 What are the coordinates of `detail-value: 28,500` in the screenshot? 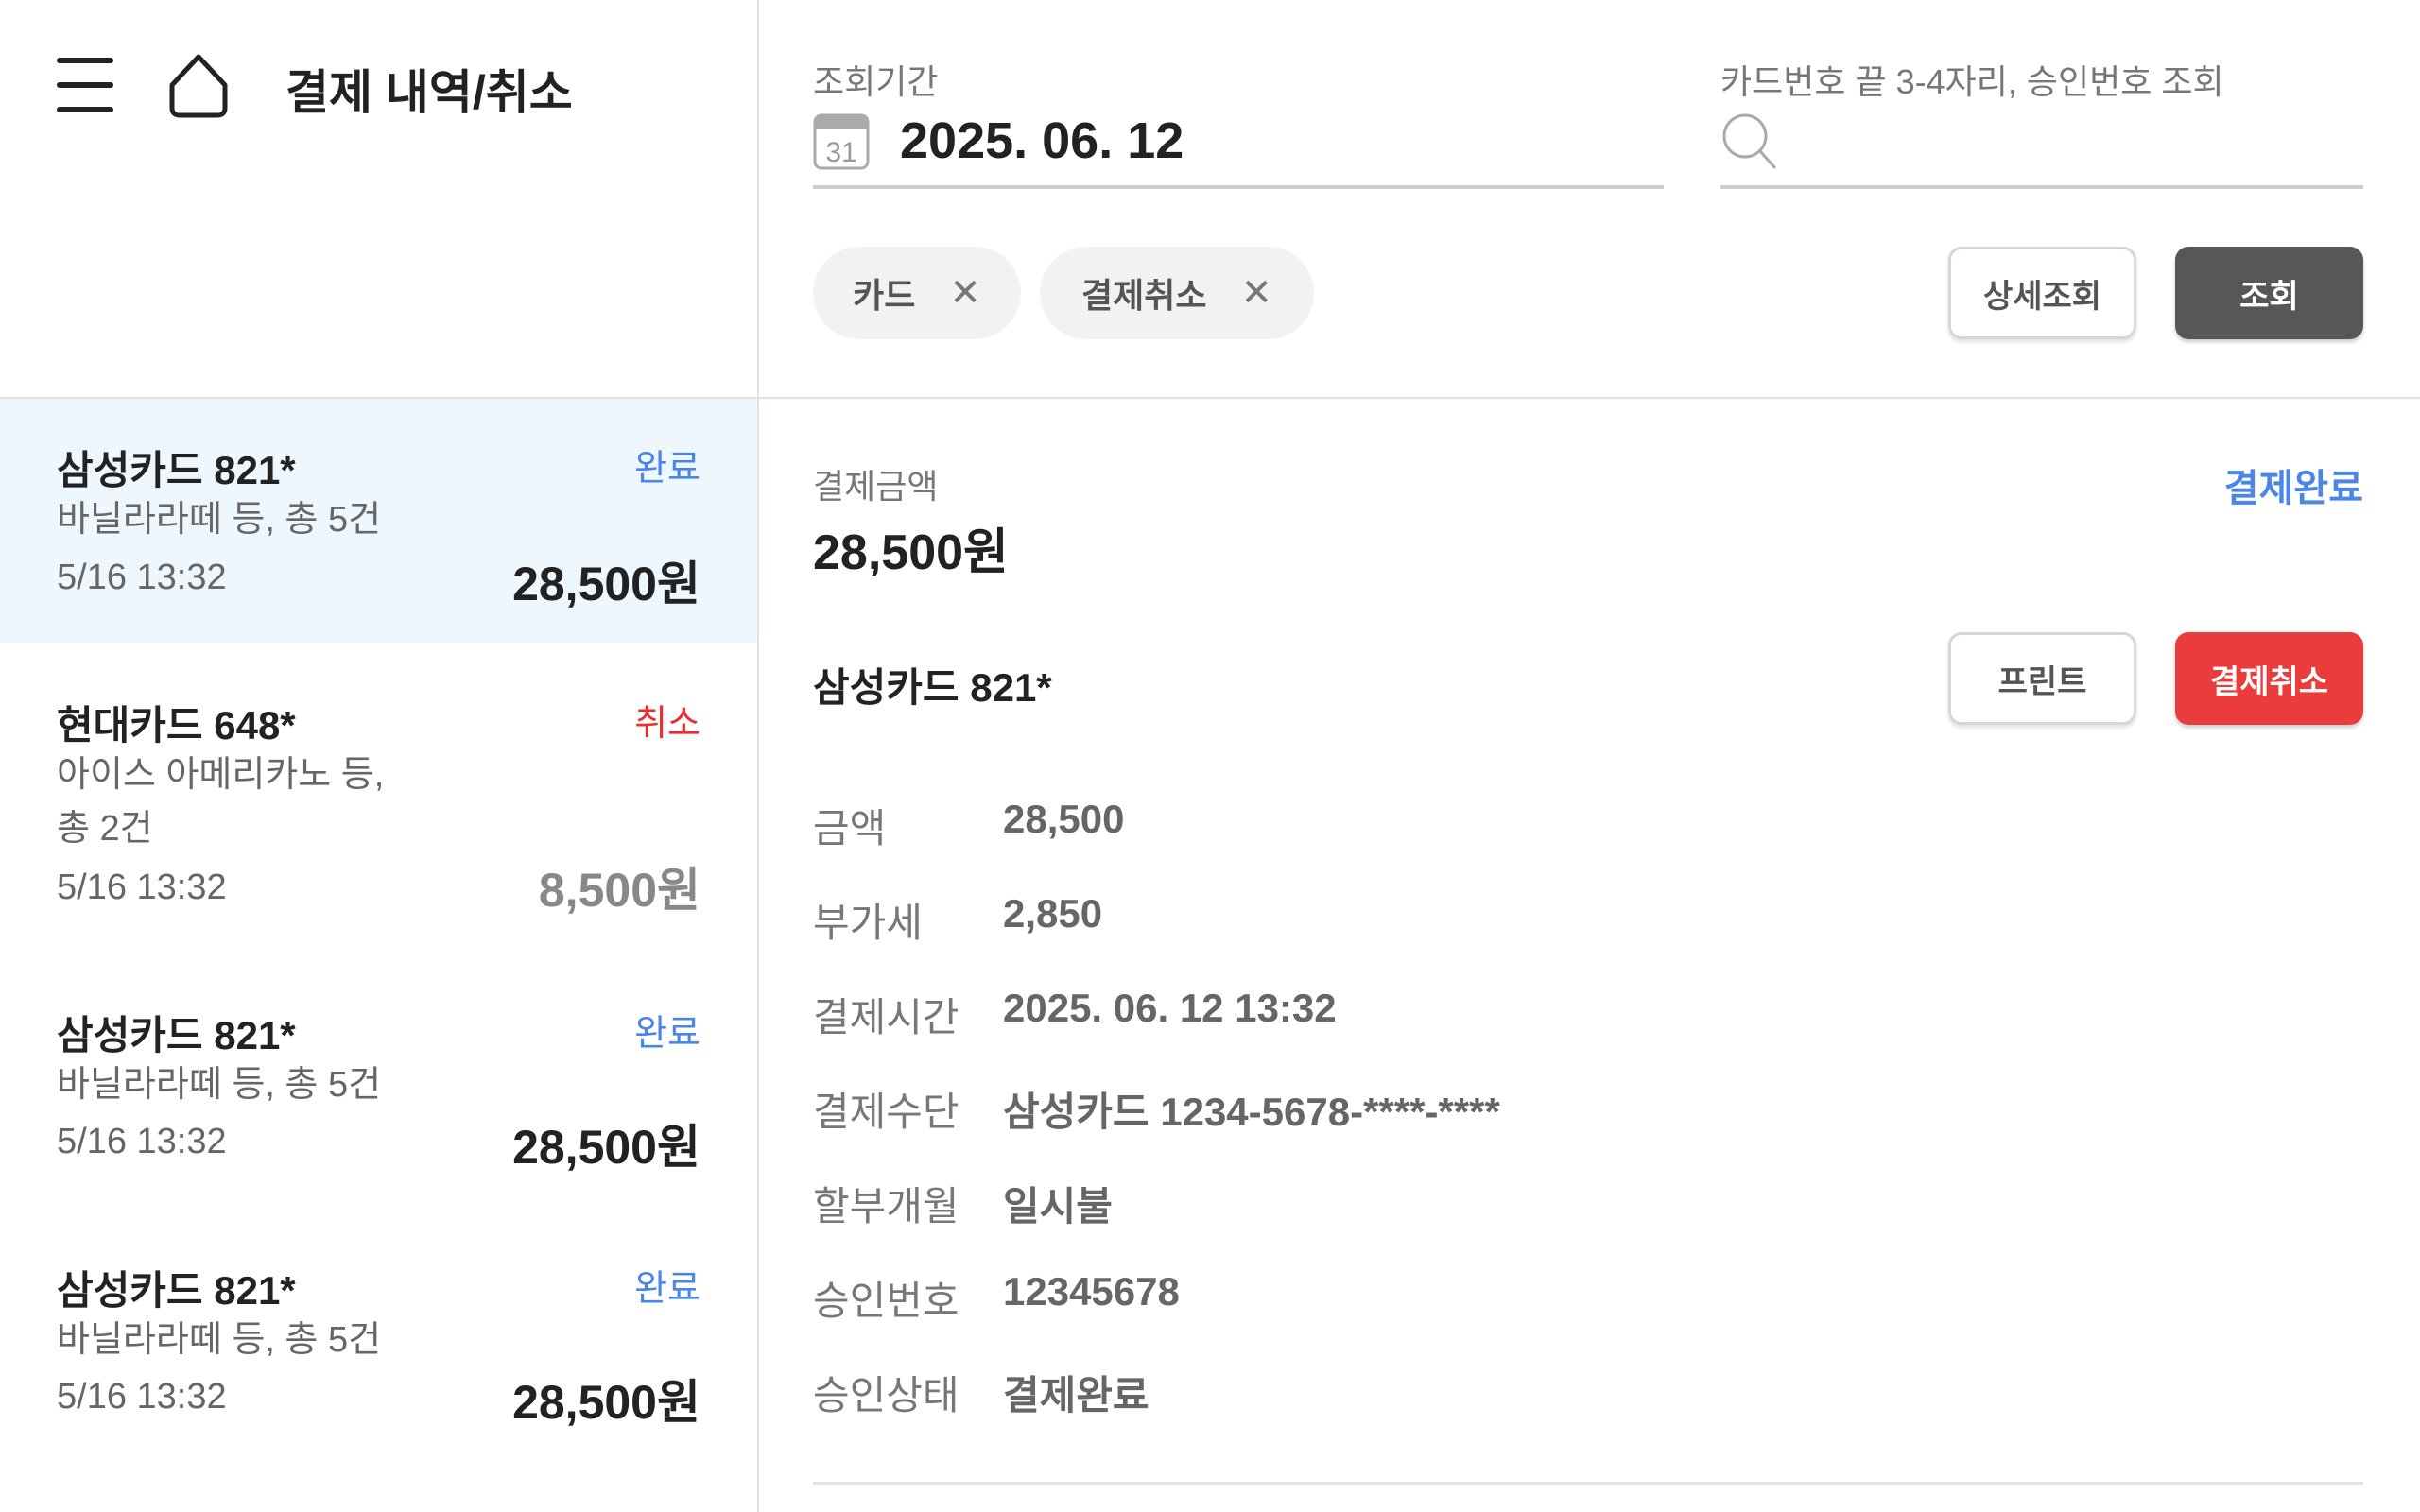 It's located at (1064, 819).